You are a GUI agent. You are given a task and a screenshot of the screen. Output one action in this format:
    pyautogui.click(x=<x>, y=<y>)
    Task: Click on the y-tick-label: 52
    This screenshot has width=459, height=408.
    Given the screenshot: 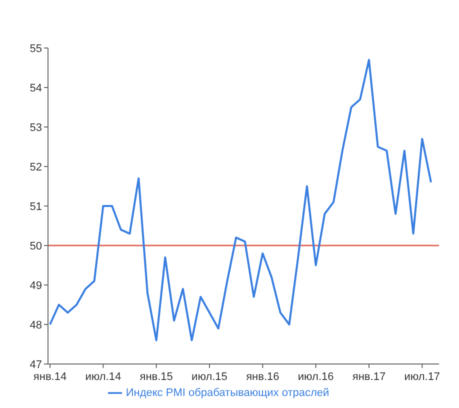 What is the action you would take?
    pyautogui.click(x=36, y=167)
    